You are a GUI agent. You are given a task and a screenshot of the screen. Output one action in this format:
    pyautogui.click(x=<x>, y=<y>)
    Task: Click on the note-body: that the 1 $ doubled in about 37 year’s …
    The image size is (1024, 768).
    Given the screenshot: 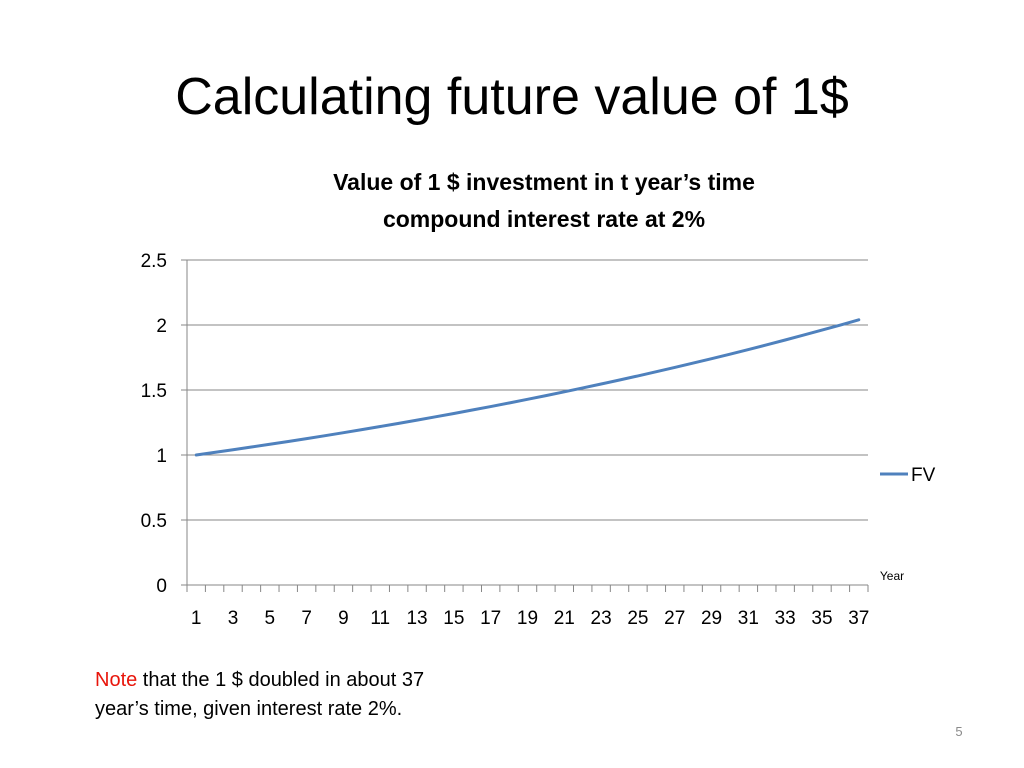 What is the action you would take?
    pyautogui.click(x=260, y=694)
    